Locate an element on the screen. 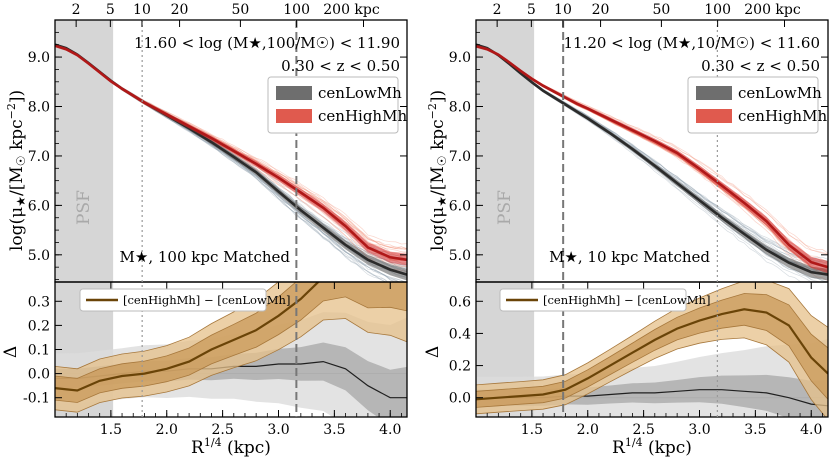 The image size is (830, 461). left-legend-label-low: cenLowMh is located at coordinates (360, 93).